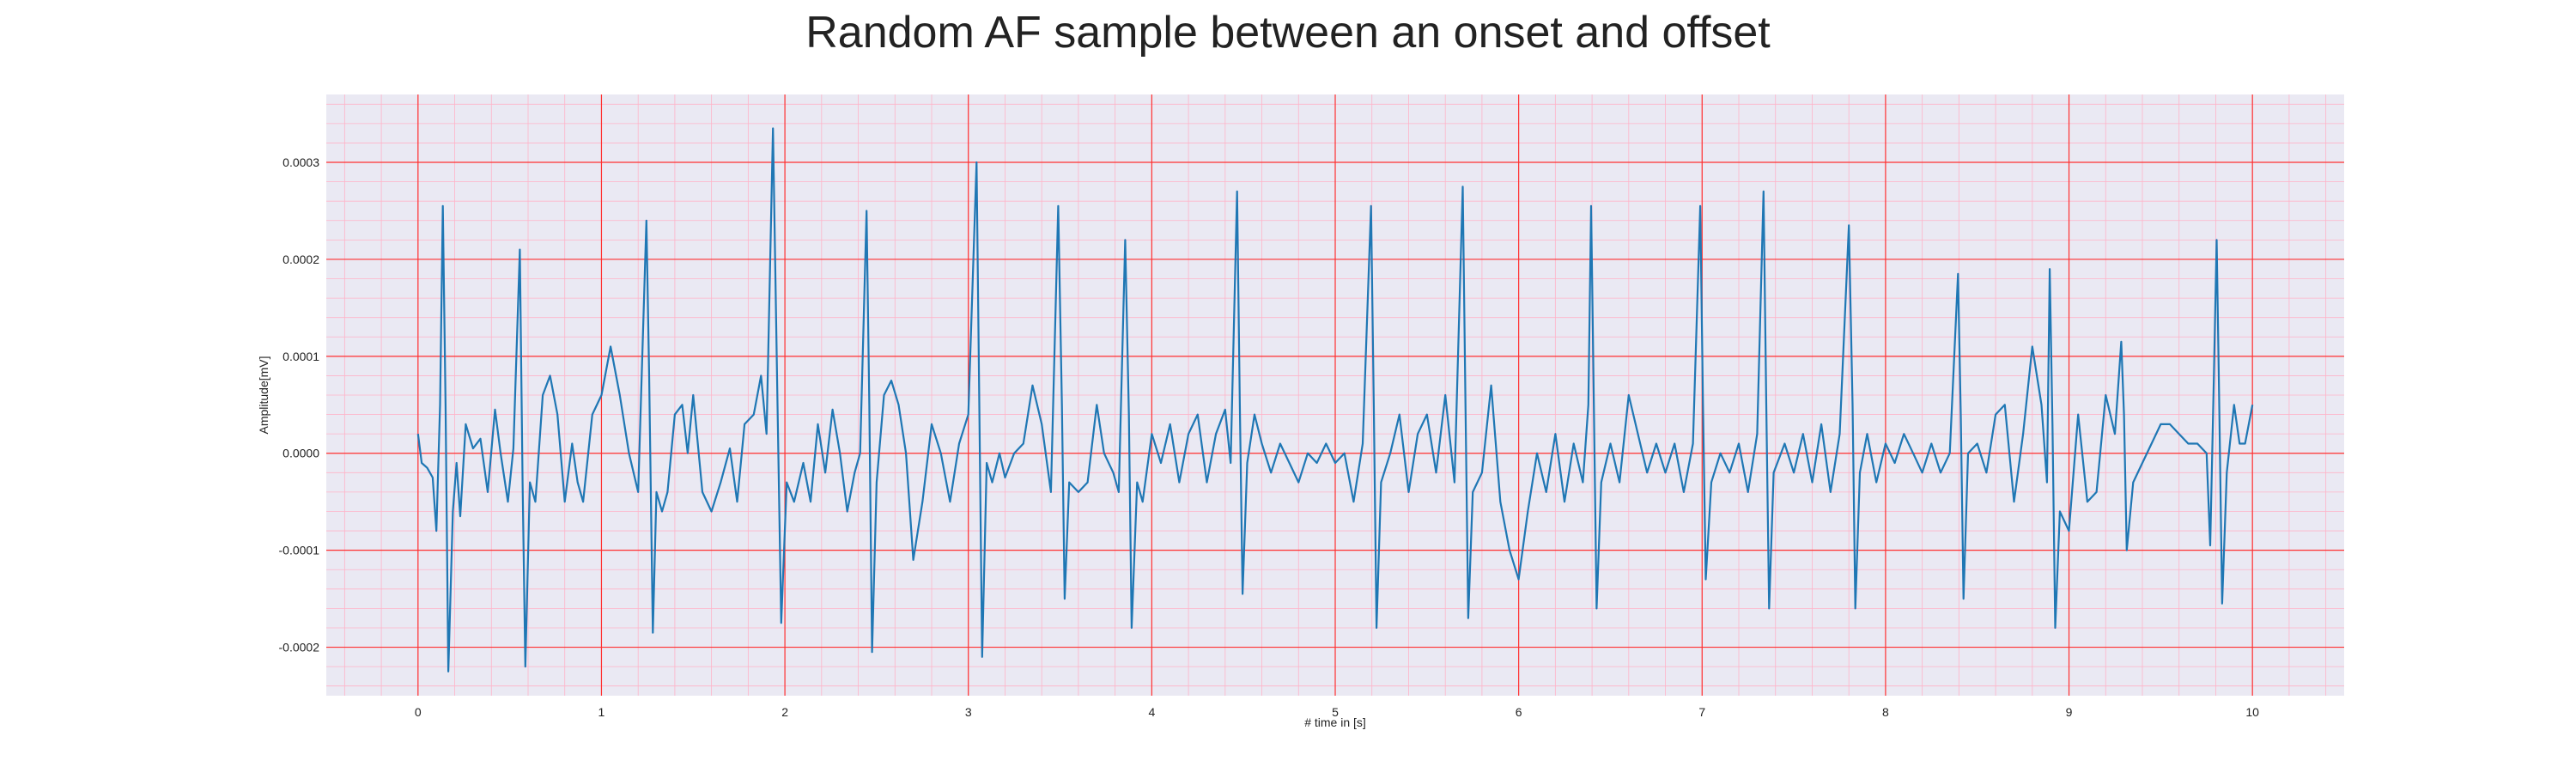  What do you see at coordinates (300, 647) in the screenshot?
I see `y-tick-label: -0.0002` at bounding box center [300, 647].